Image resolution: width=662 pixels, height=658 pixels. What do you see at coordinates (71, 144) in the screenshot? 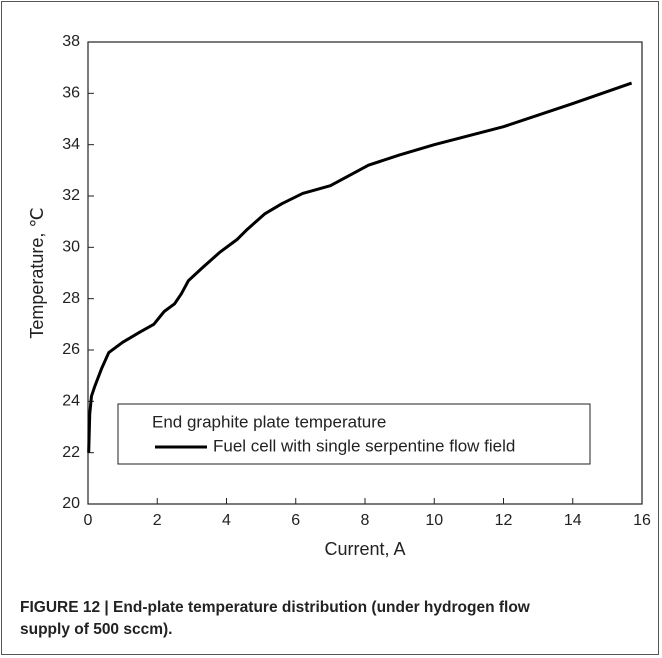
I see `y-tick-label: 34` at bounding box center [71, 144].